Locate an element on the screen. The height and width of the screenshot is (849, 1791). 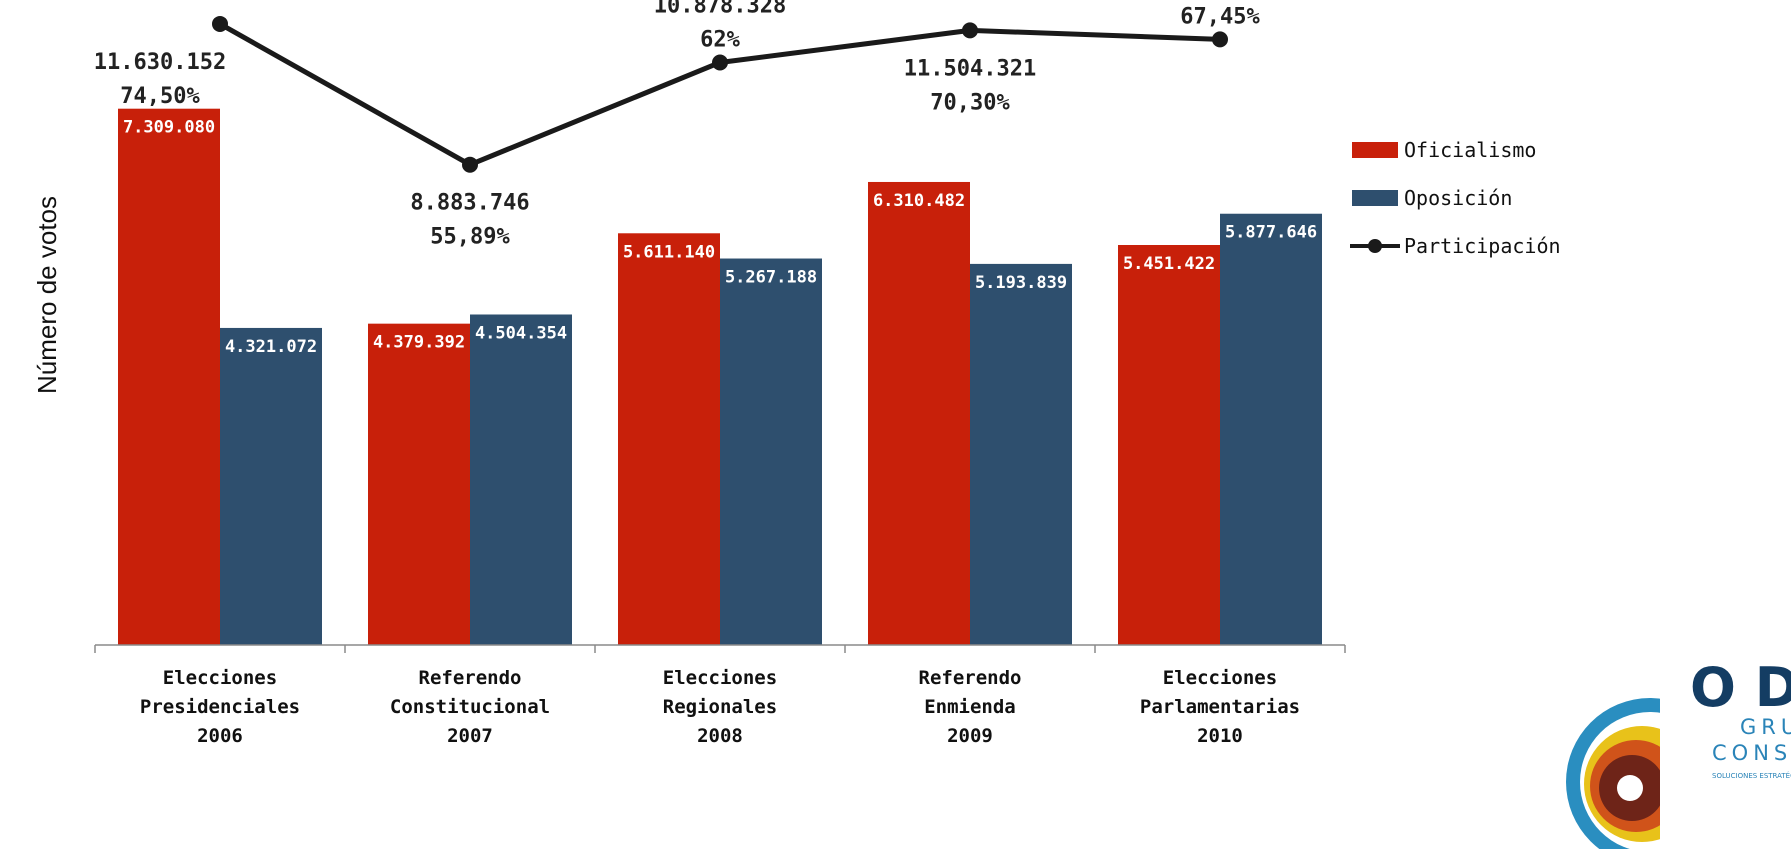
category-label: Parlamentarias is located at coordinates (1220, 707).